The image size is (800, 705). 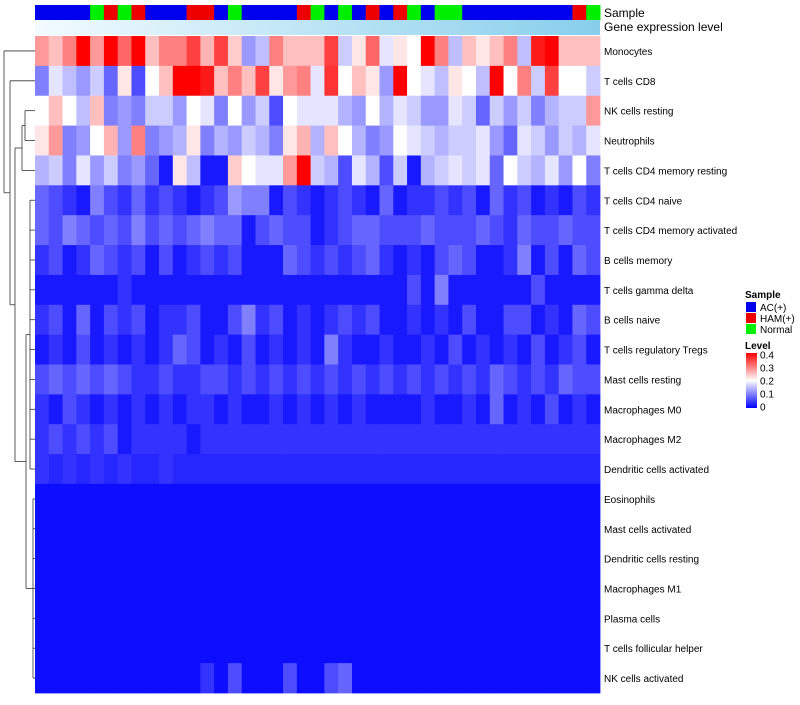 What do you see at coordinates (638, 261) in the screenshot?
I see `row-label: B cells memory` at bounding box center [638, 261].